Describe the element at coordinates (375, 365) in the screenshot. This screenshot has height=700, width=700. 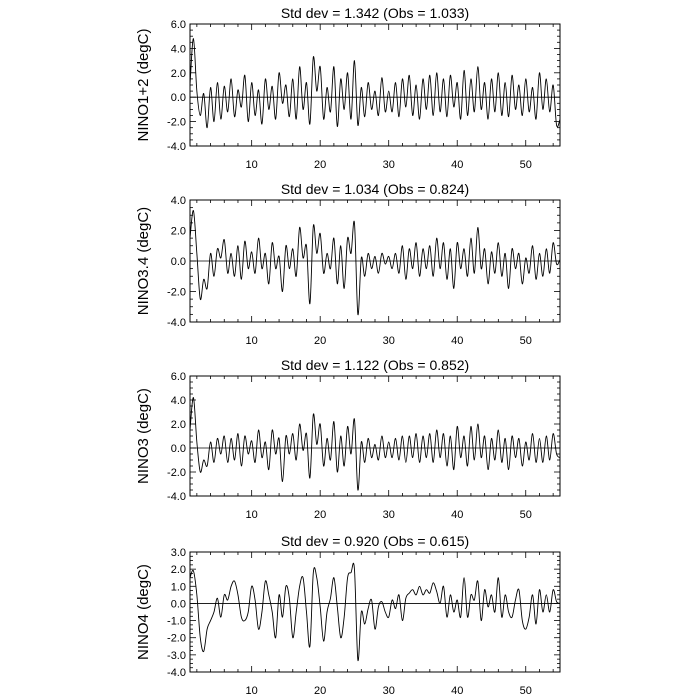
I see `chart-title: Std dev = 1.122 (Obs = 0.852)` at that location.